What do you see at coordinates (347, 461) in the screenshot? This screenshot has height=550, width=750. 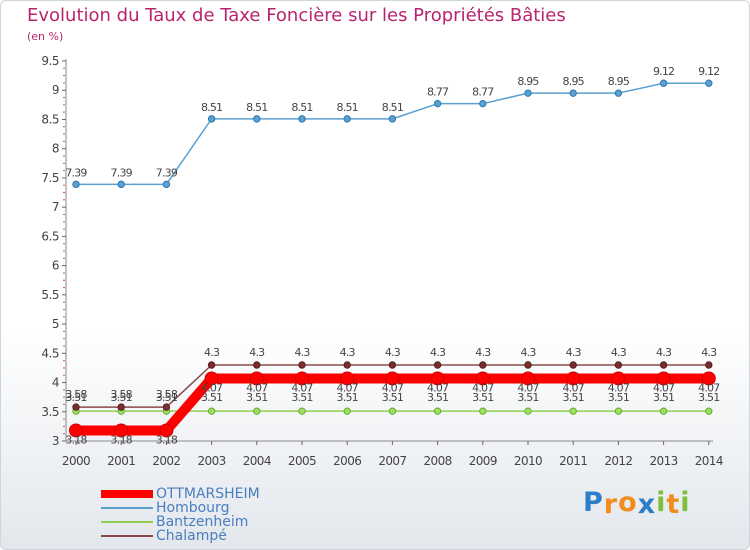 I see `x-tick-label: 2006` at bounding box center [347, 461].